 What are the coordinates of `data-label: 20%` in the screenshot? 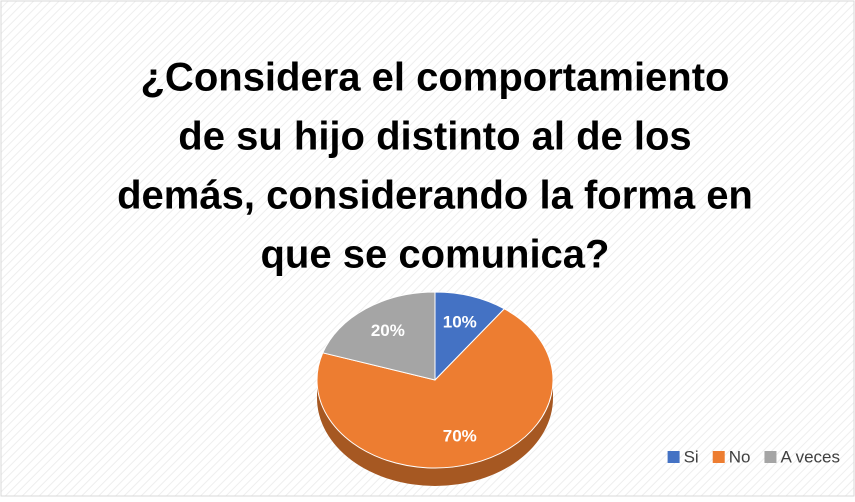 It's located at (388, 330).